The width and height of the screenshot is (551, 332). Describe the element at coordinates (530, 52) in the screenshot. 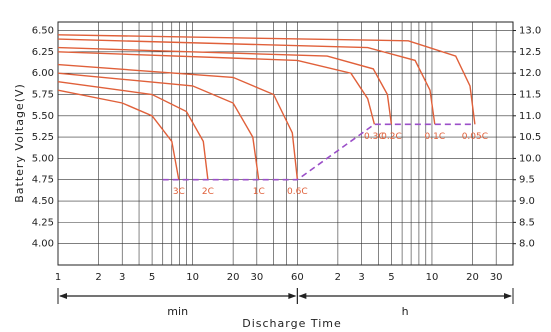

I see `y2-tick-label: 12.5` at that location.